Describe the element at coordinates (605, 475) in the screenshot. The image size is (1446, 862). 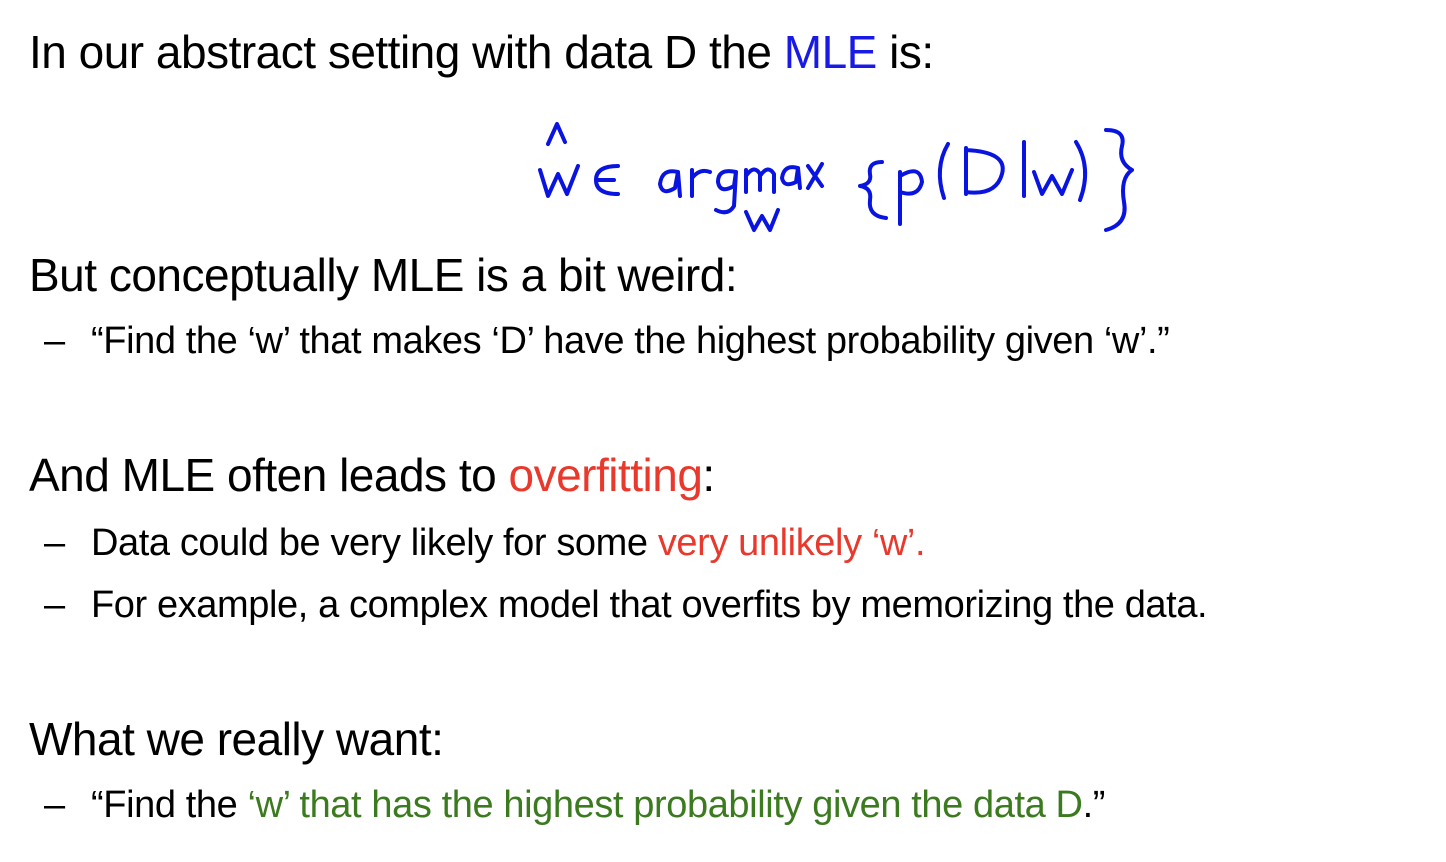
I see `overfitting-highlight: overfitting` at that location.